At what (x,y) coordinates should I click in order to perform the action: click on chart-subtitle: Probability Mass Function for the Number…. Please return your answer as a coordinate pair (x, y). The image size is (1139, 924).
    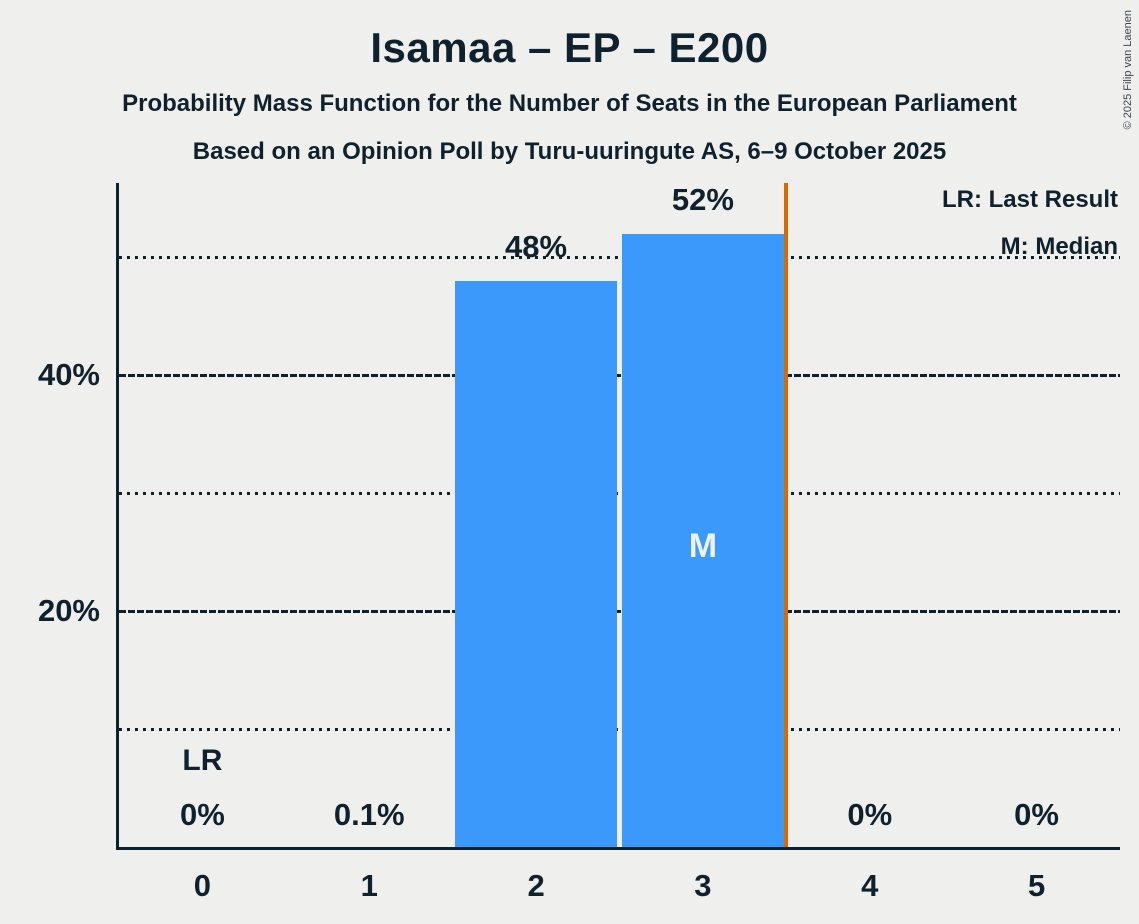
    Looking at the image, I should click on (569, 103).